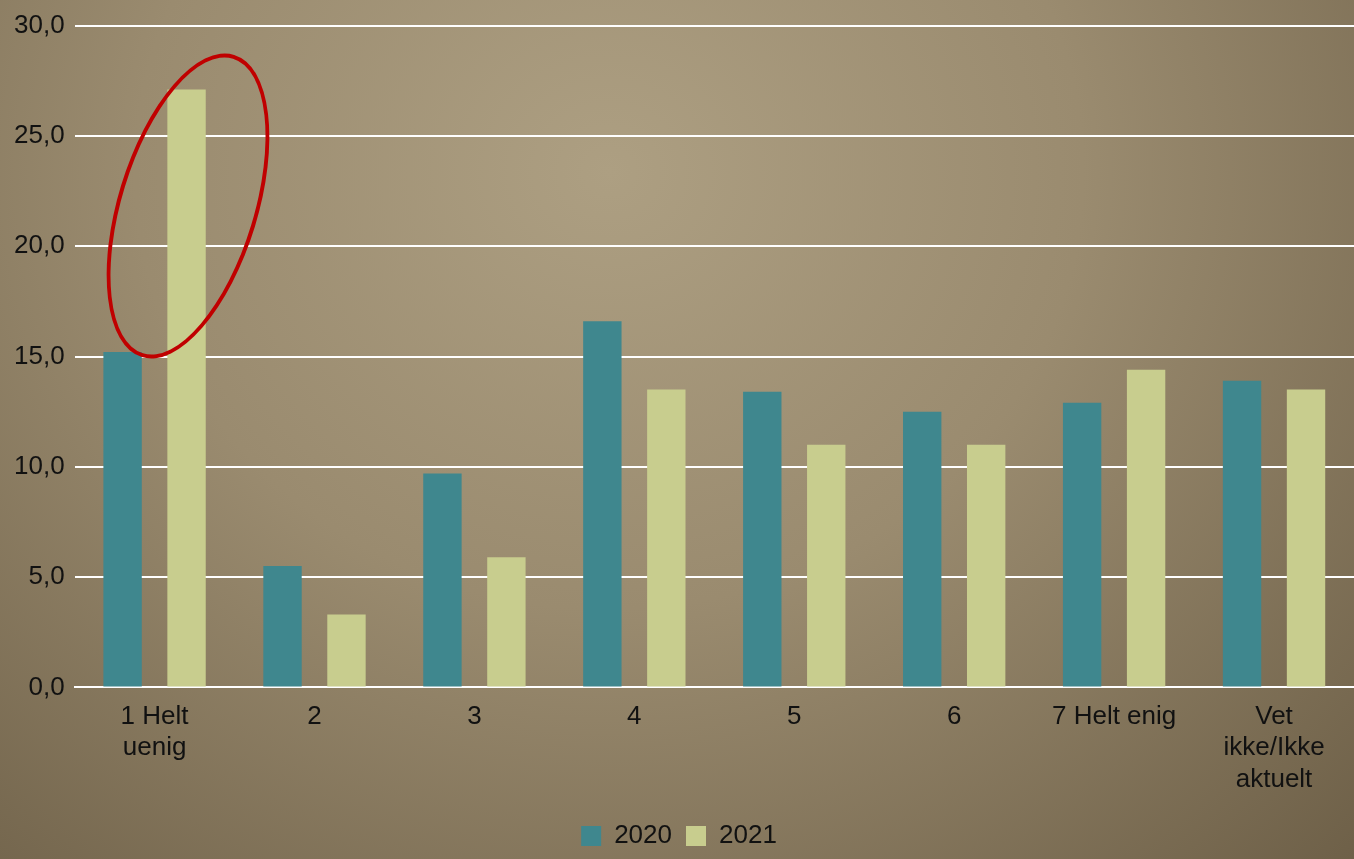 This screenshot has height=859, width=1354. I want to click on legend-label: 2021, so click(748, 834).